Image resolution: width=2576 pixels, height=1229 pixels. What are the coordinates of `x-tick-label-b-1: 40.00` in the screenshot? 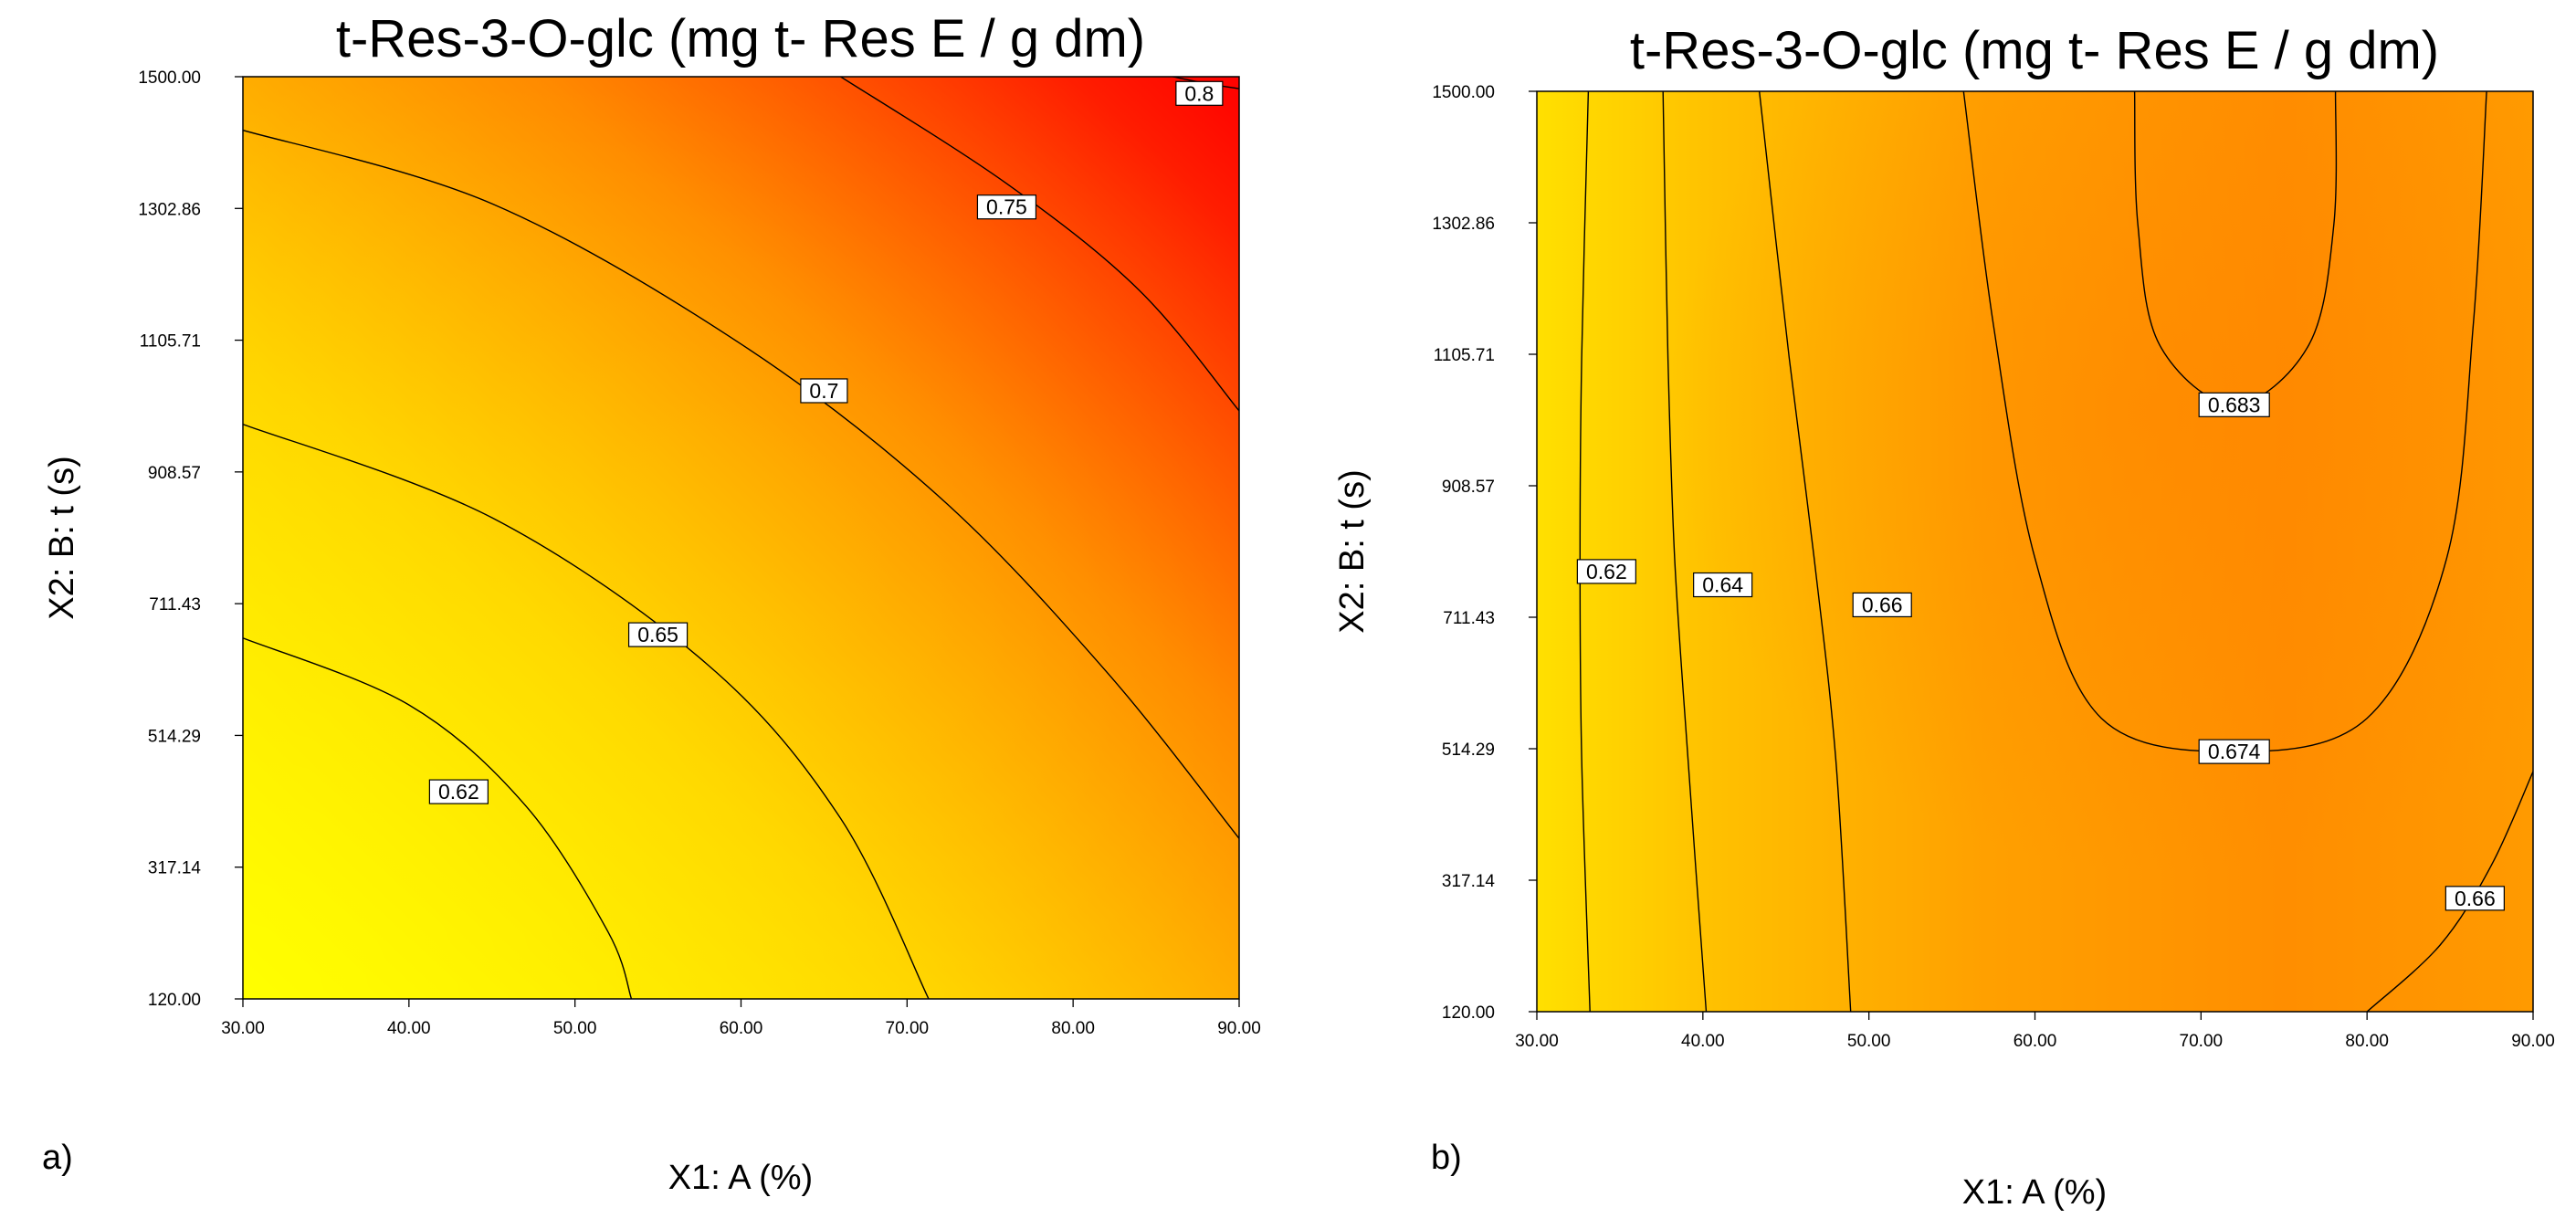 It's located at (1703, 1041).